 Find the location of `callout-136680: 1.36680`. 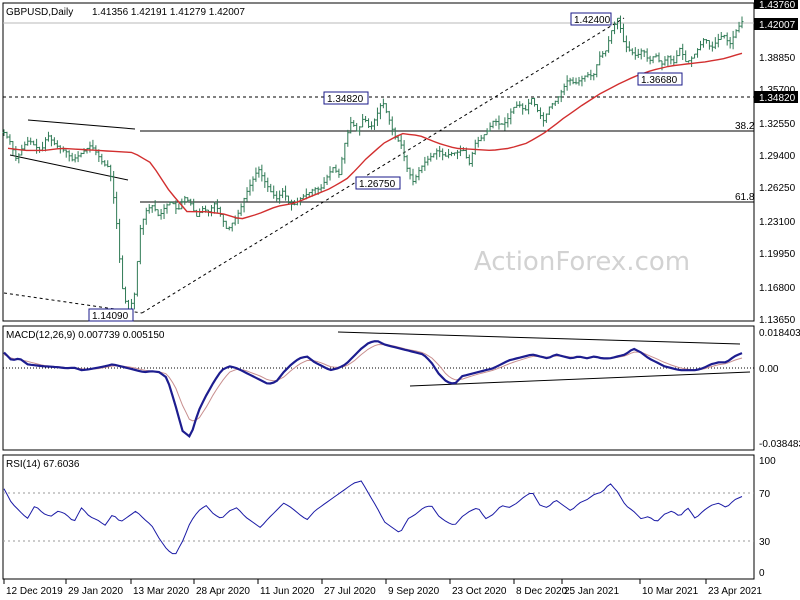

callout-136680: 1.36680 is located at coordinates (660, 79).